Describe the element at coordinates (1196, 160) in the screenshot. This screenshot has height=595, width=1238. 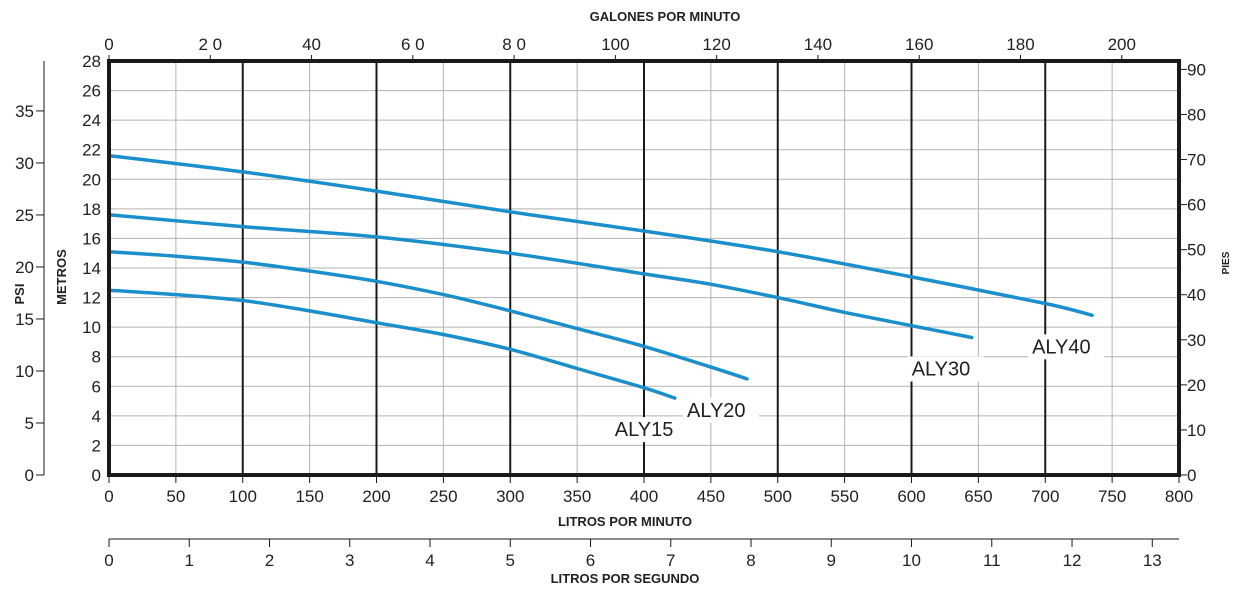
I see `tick-label-pies: 70` at that location.